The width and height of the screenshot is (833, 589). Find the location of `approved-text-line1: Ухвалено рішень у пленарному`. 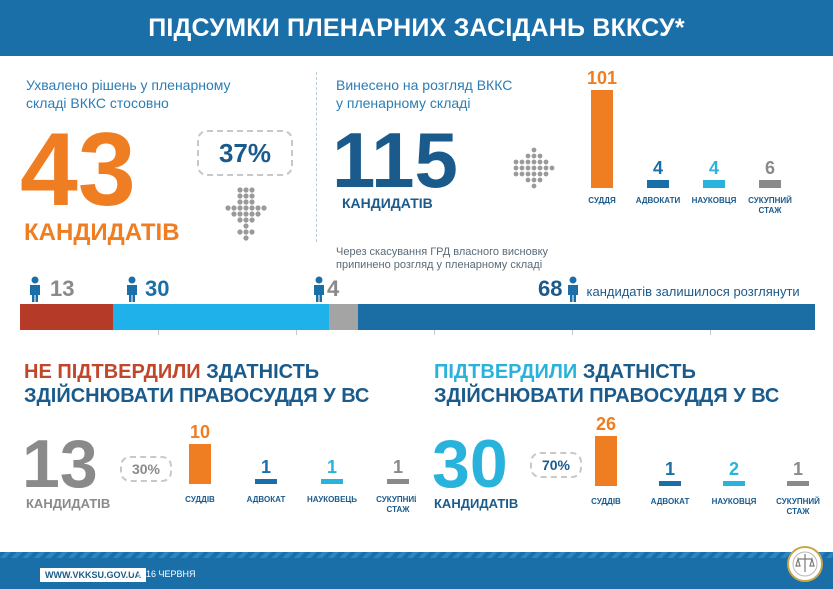

approved-text-line1: Ухвалено рішень у пленарному is located at coordinates (128, 85).